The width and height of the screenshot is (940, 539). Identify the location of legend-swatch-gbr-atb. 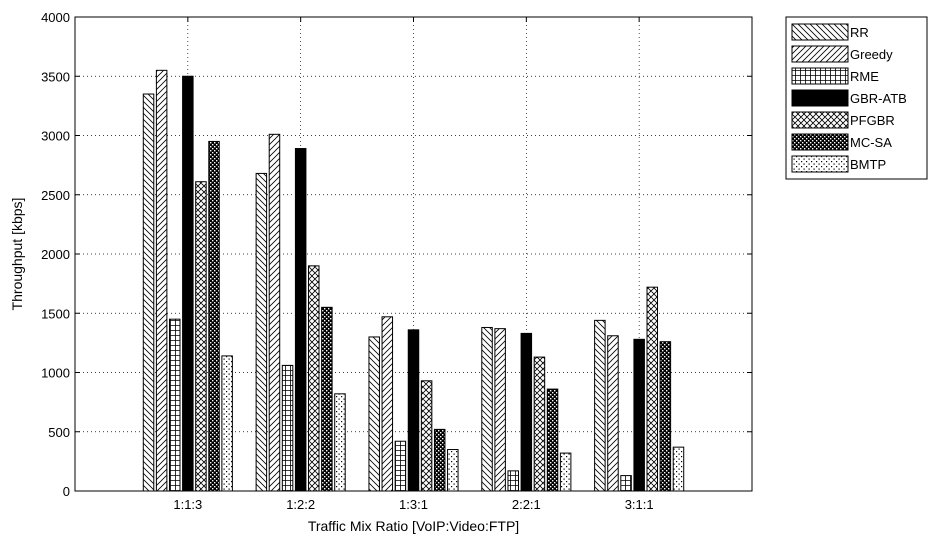
(820, 98).